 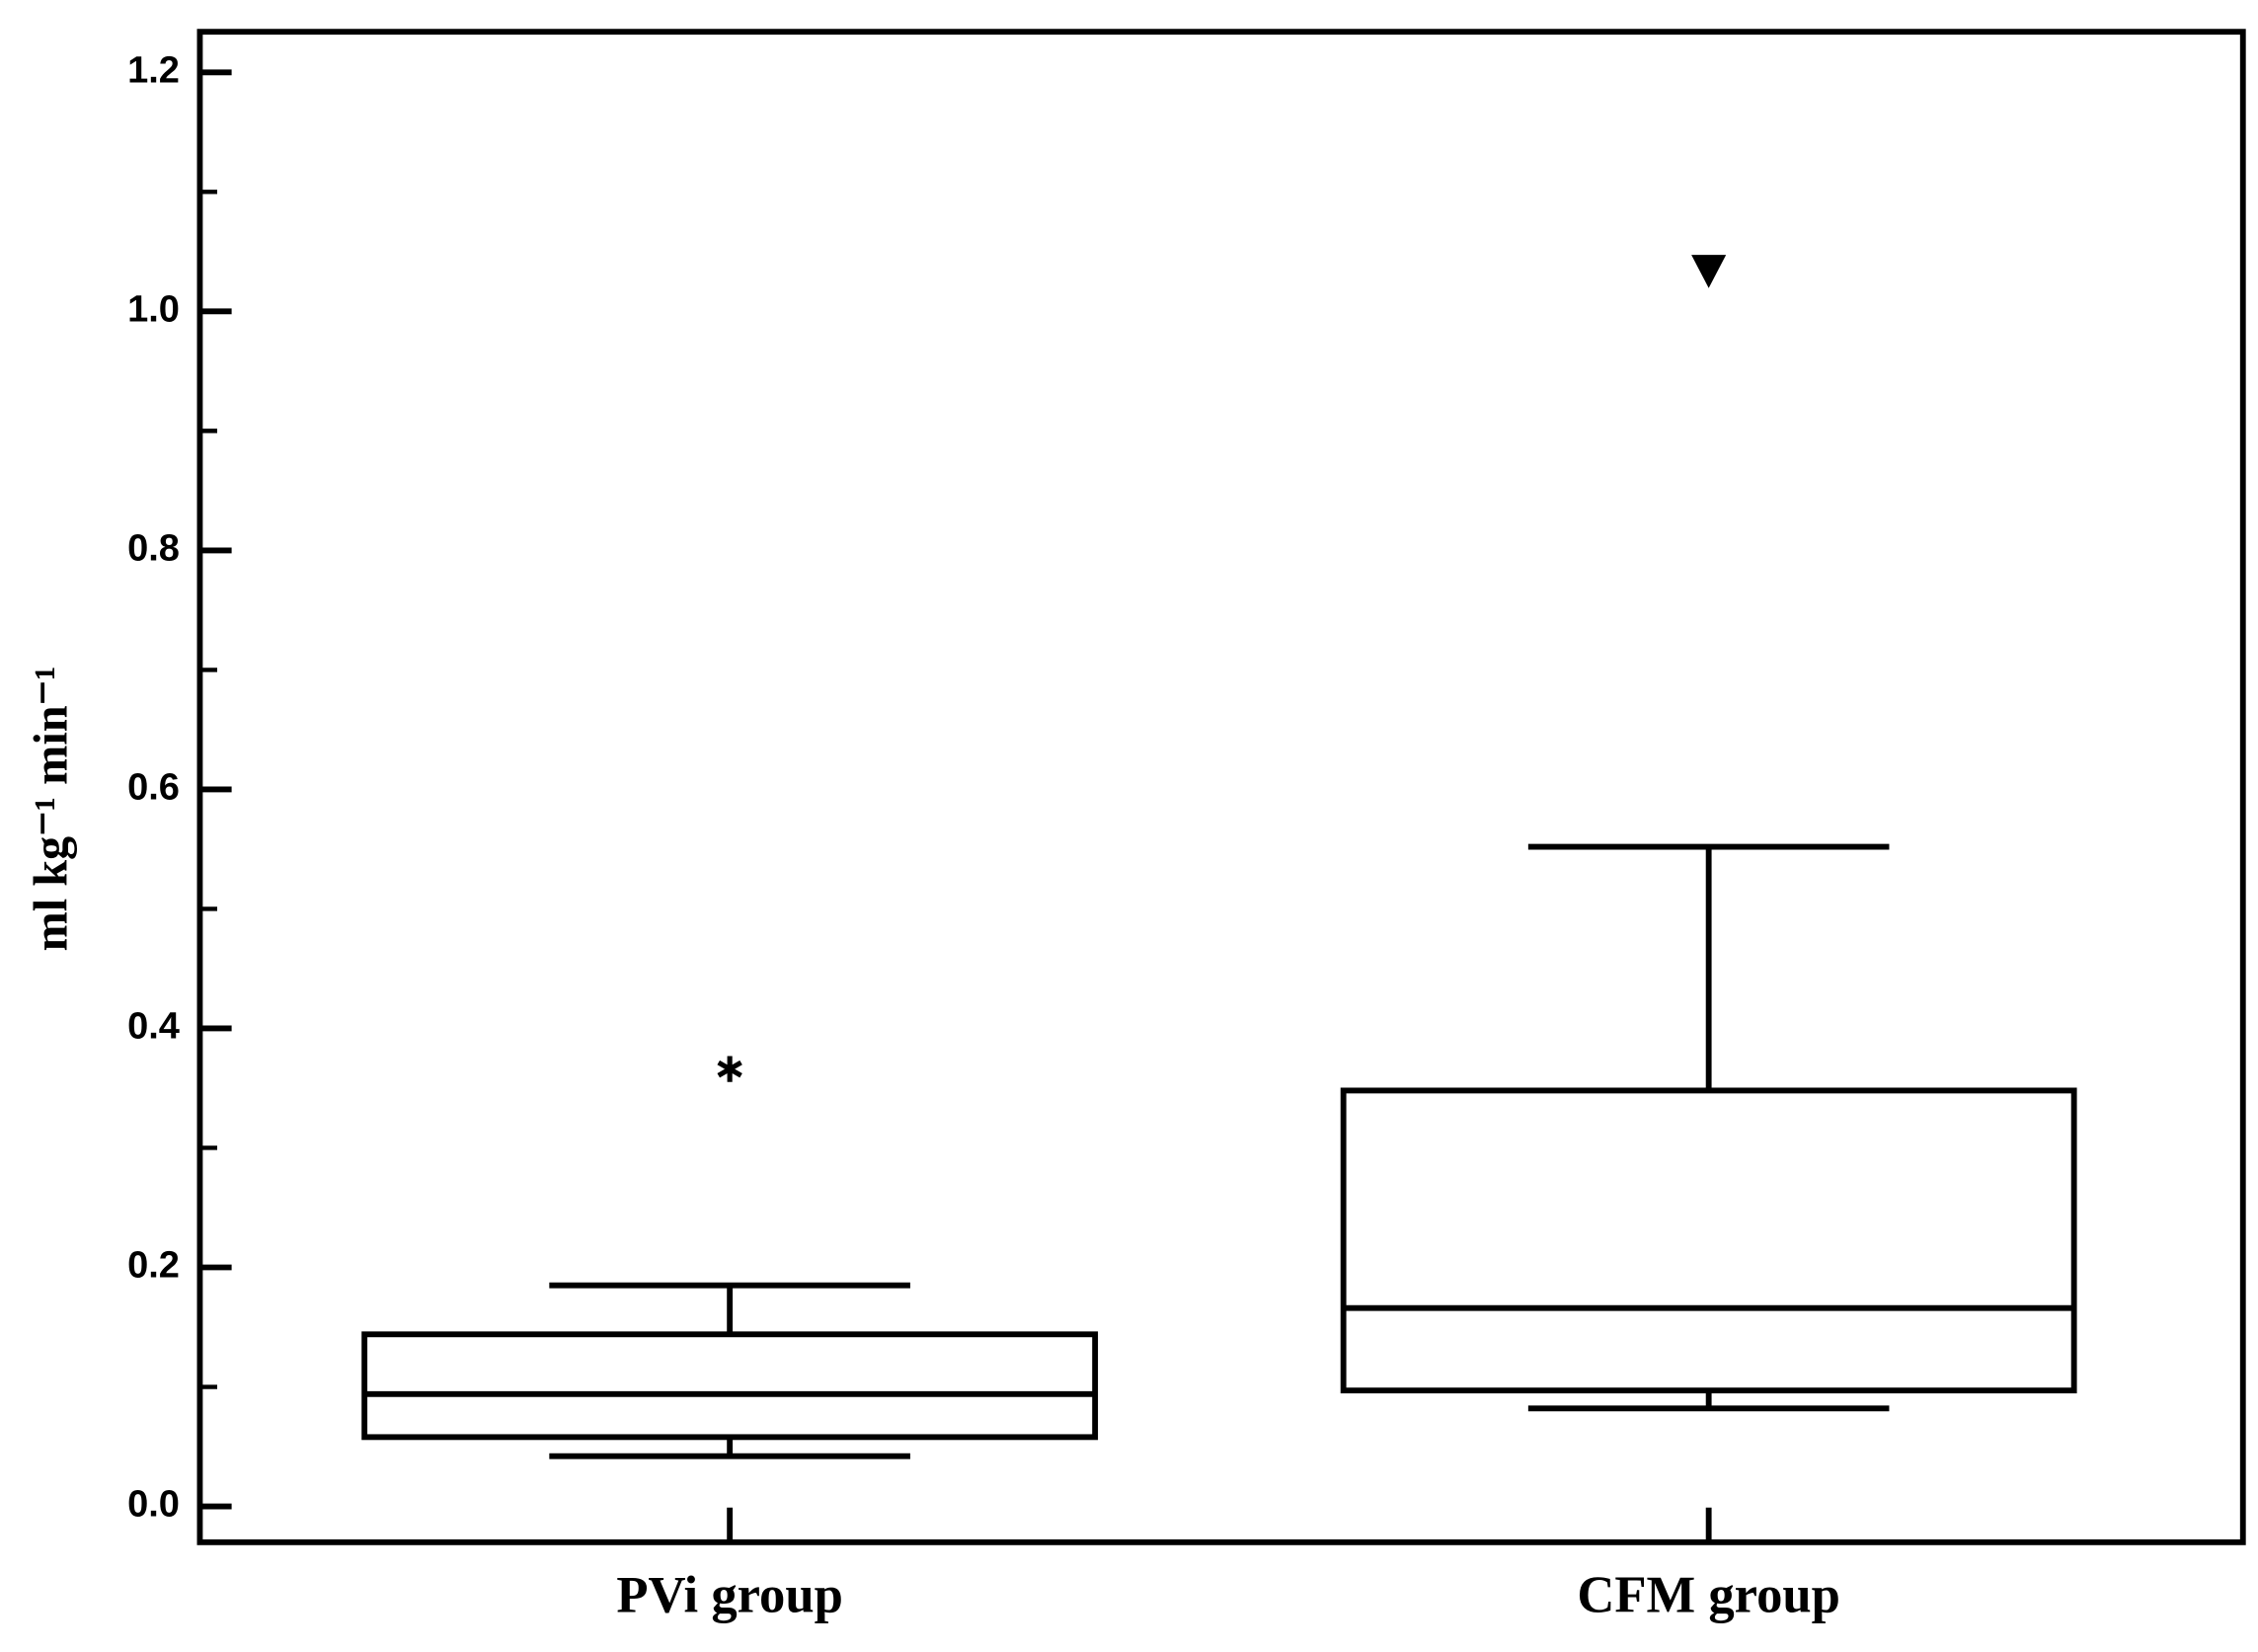 I want to click on x-tick-label: CFM group, so click(x=1709, y=1594).